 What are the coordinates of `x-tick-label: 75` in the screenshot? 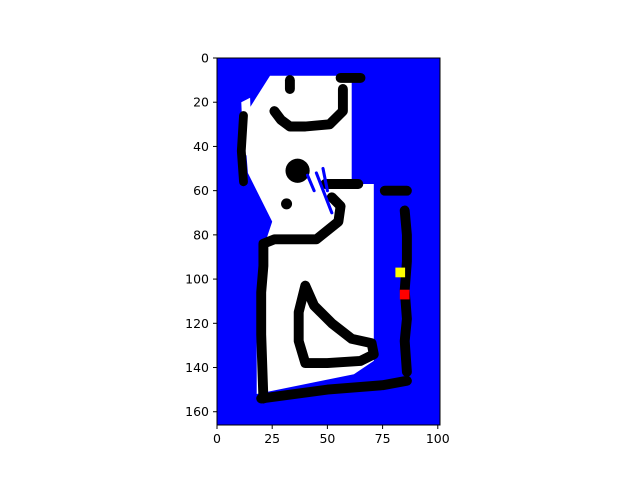 It's located at (383, 438).